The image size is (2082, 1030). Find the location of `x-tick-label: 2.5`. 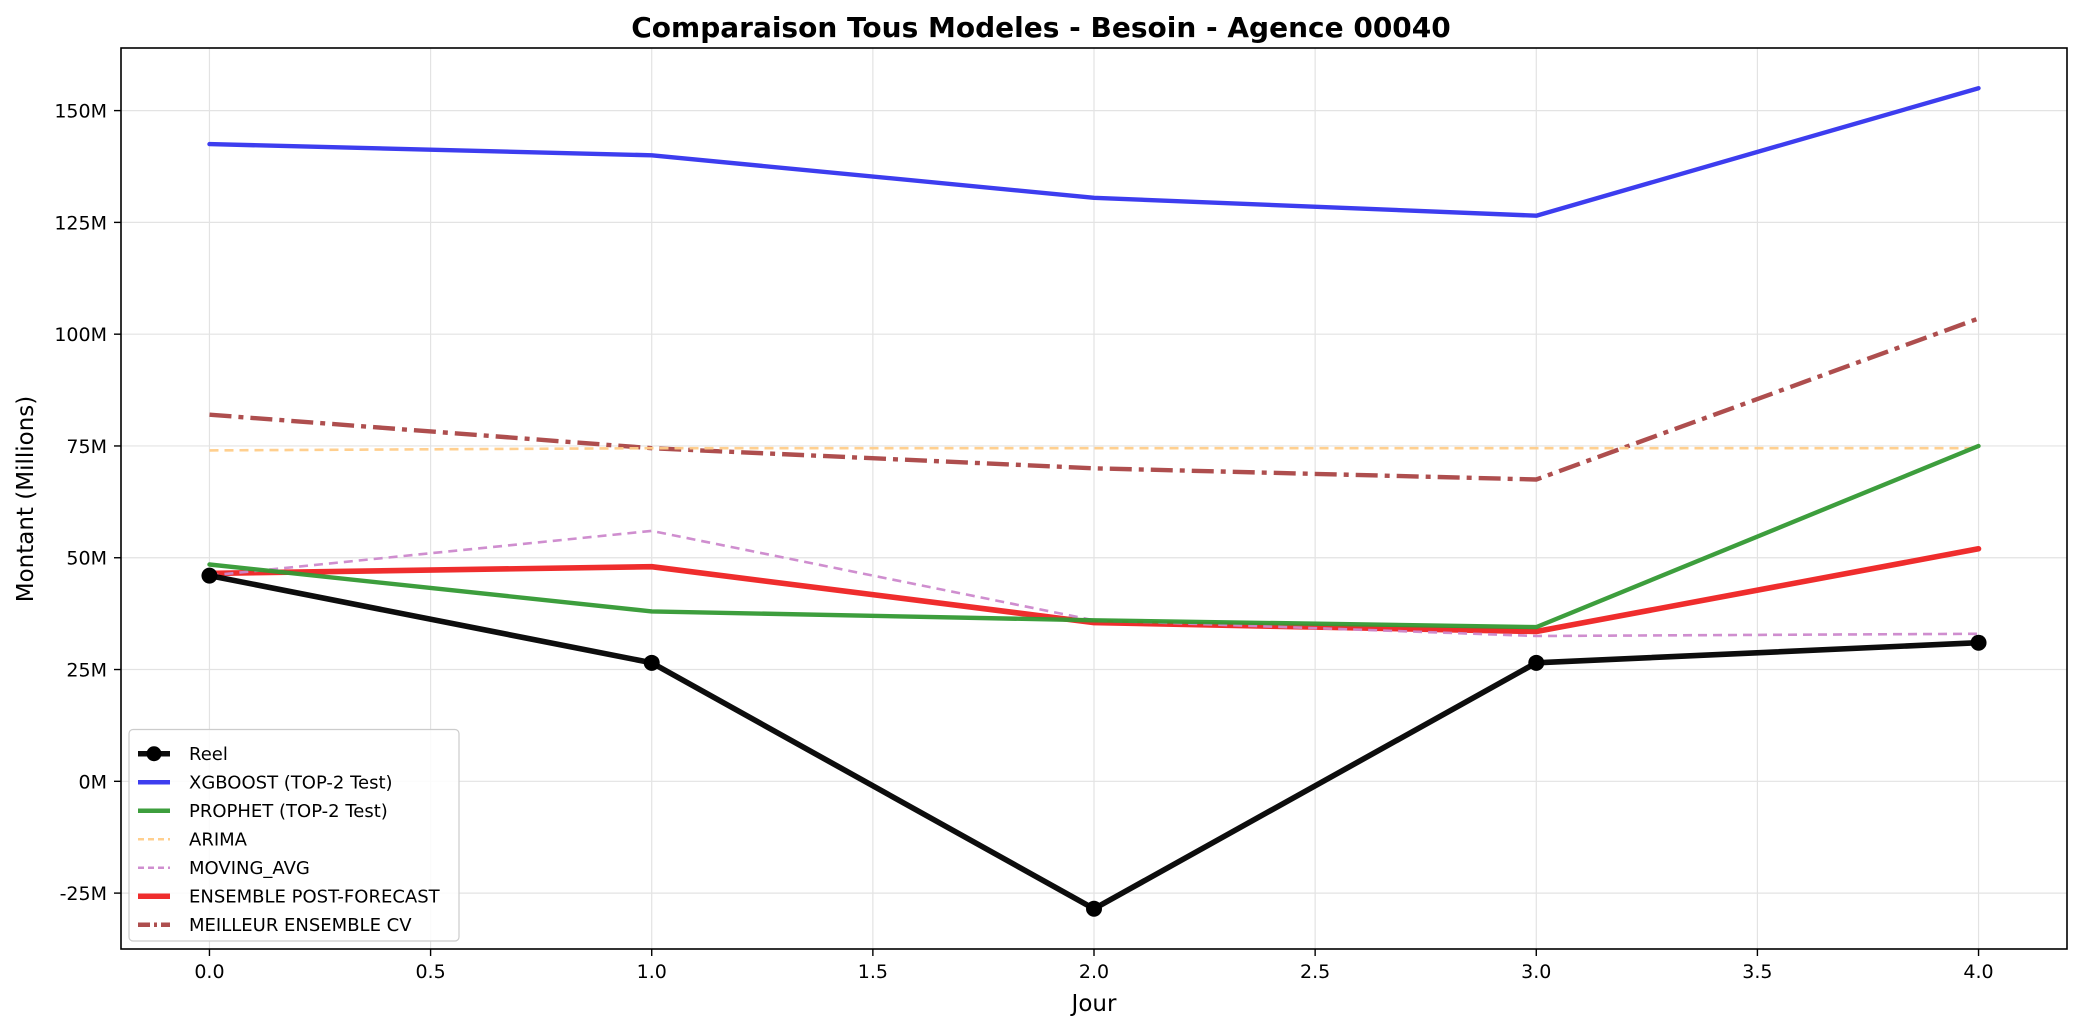

x-tick-label: 2.5 is located at coordinates (1315, 972).